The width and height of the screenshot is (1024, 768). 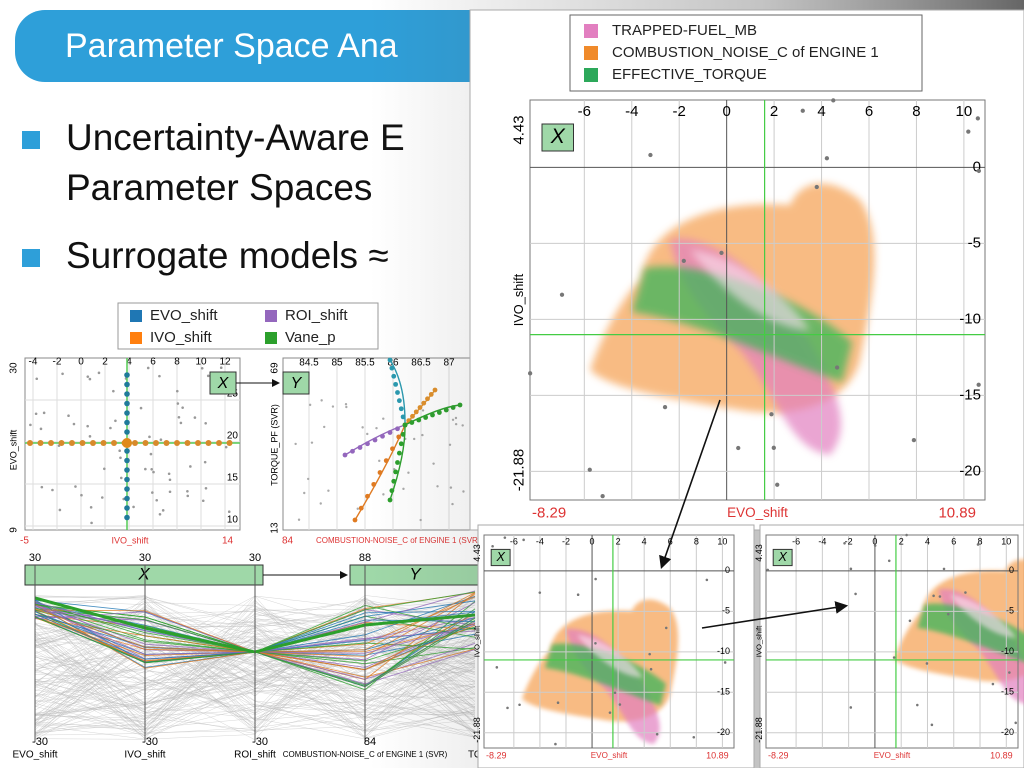 I want to click on axis-bottom: -30, so click(x=260, y=742).